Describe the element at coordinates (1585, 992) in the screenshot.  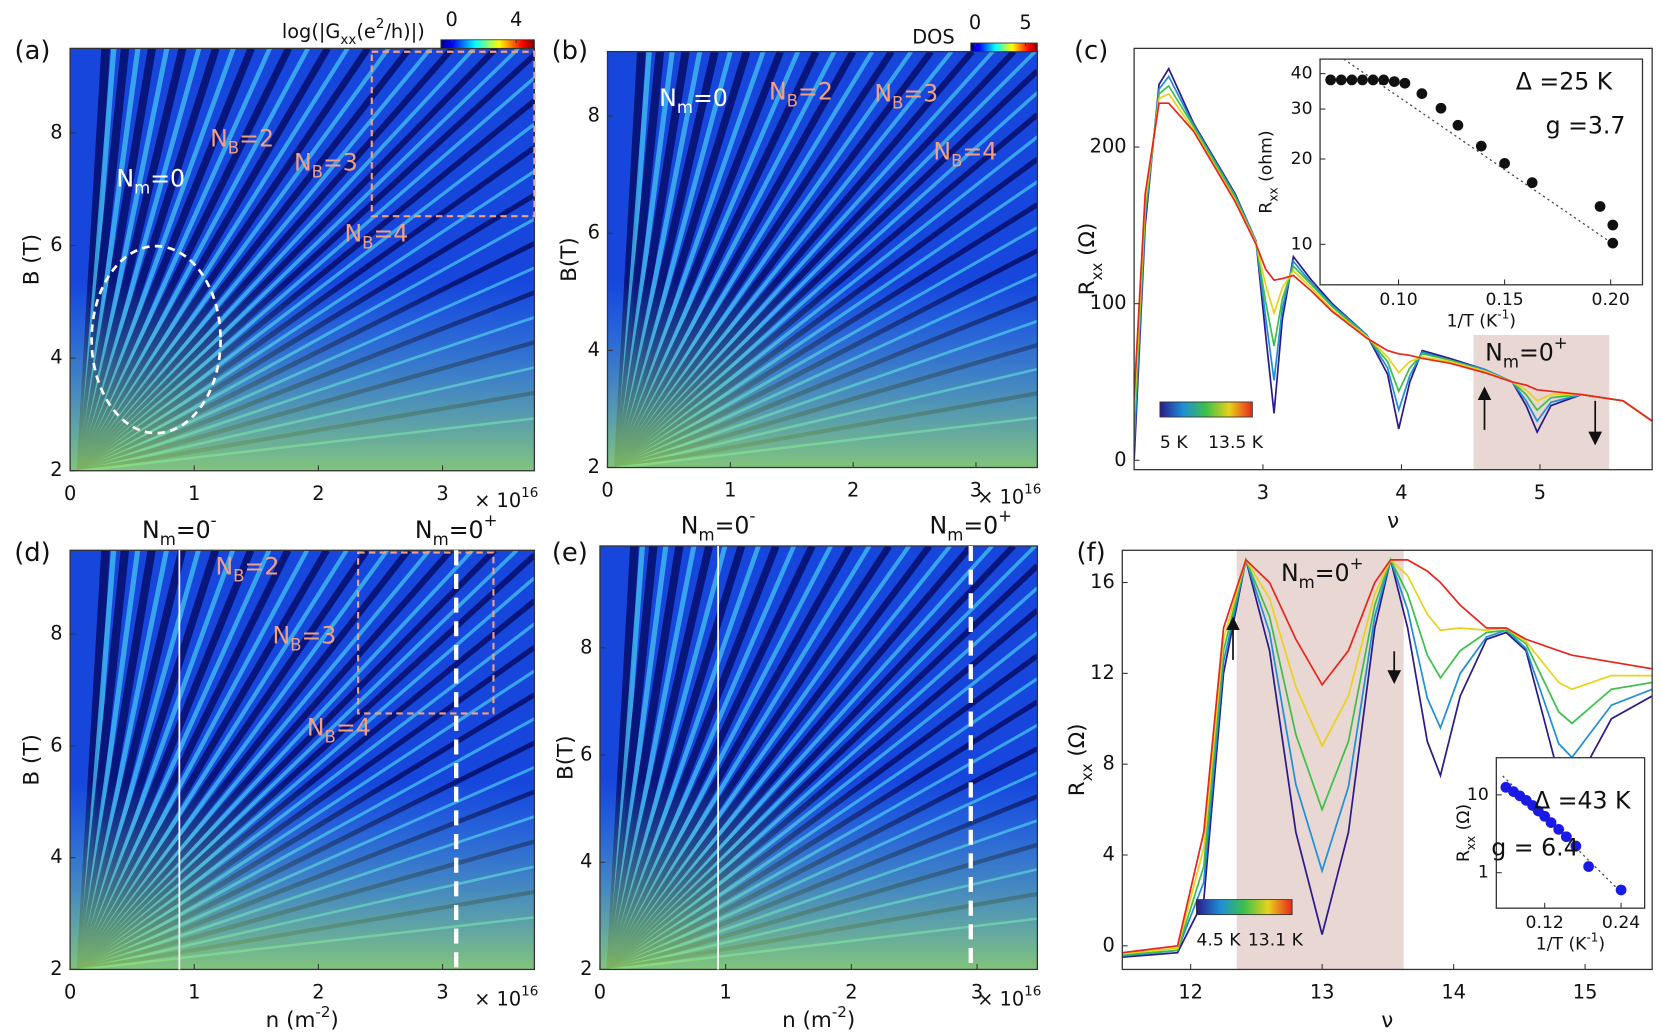
I see `x-tick-label: 15` at that location.